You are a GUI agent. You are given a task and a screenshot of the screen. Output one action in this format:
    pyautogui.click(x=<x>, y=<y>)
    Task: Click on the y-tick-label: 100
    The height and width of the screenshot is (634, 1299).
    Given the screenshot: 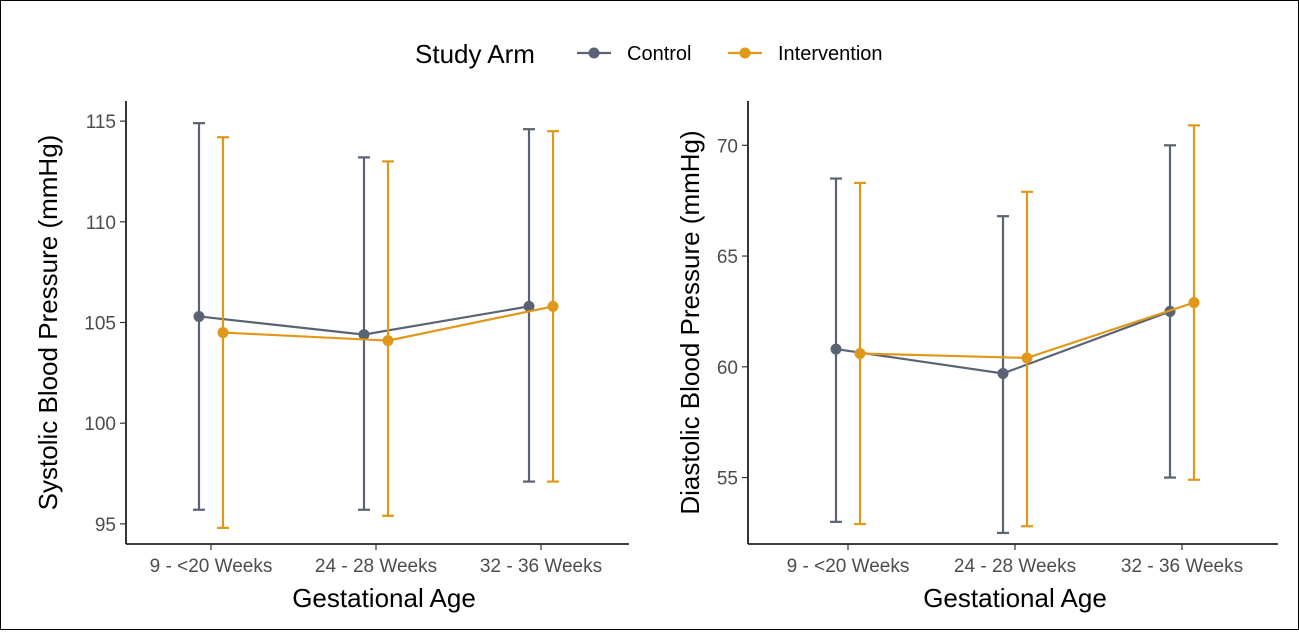 What is the action you would take?
    pyautogui.click(x=100, y=424)
    